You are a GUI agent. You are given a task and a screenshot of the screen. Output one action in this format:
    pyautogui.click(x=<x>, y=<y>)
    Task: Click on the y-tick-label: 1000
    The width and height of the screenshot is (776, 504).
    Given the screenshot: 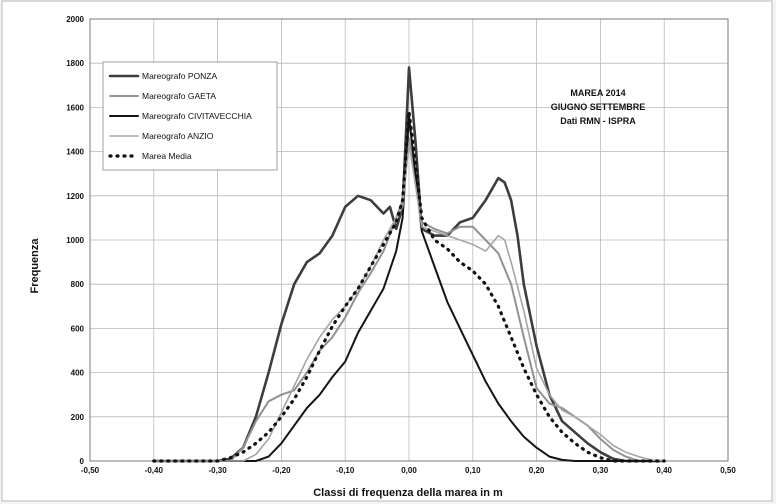 What is the action you would take?
    pyautogui.click(x=75, y=240)
    